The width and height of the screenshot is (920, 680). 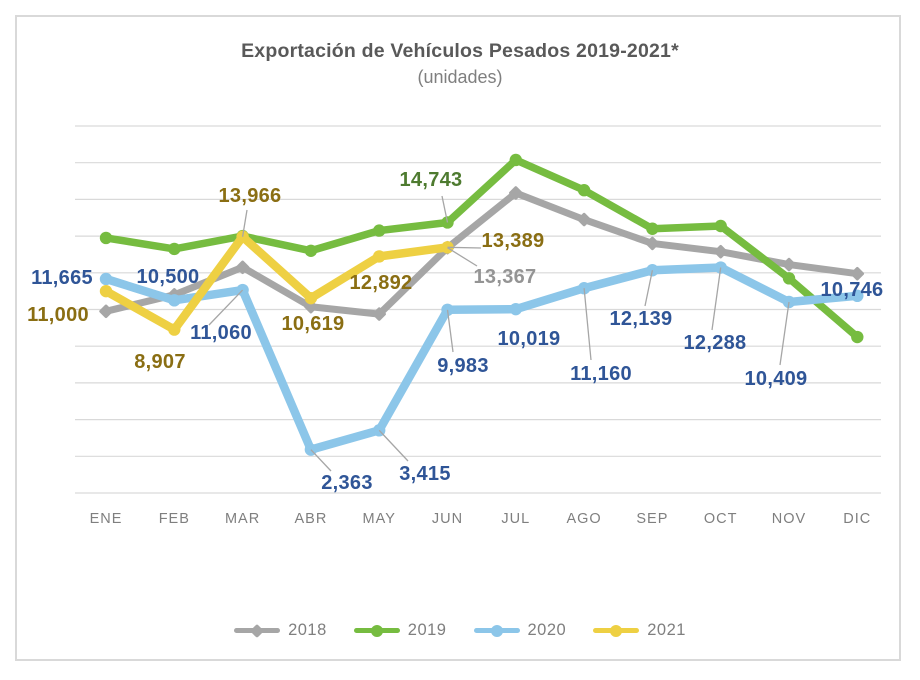 What do you see at coordinates (641, 319) in the screenshot?
I see `data-label-2020-SEP: 12,139` at bounding box center [641, 319].